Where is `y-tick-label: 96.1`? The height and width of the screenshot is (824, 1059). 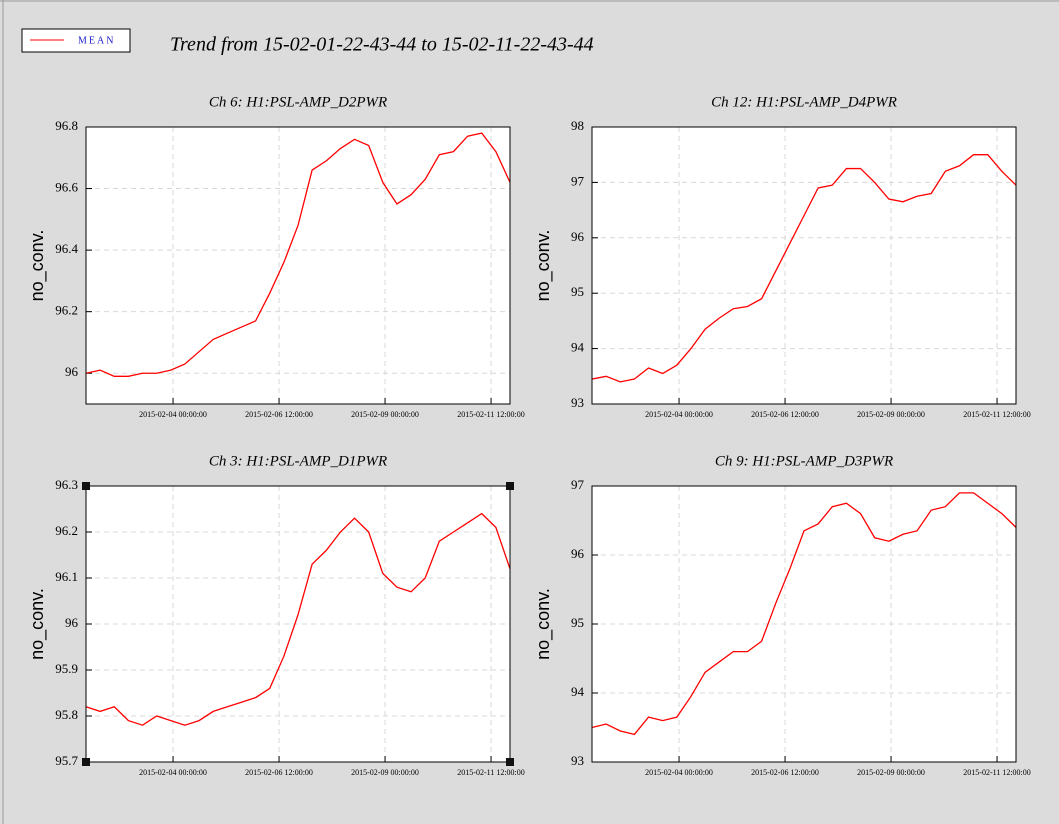 y-tick-label: 96.1 is located at coordinates (66, 576).